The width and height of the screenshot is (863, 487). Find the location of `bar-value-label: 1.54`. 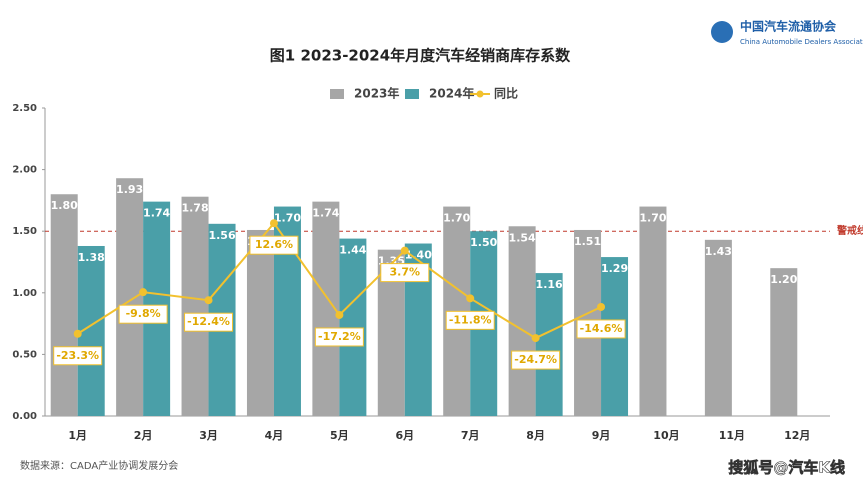

bar-value-label: 1.54 is located at coordinates (522, 237).